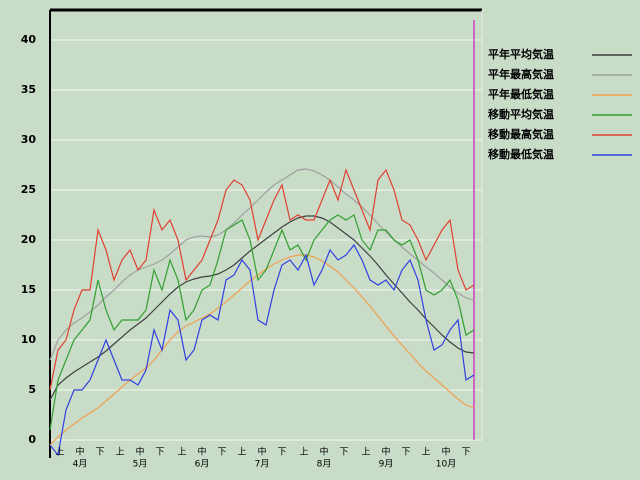 The width and height of the screenshot is (640, 480). I want to click on y-tick-label: 5, so click(32, 389).